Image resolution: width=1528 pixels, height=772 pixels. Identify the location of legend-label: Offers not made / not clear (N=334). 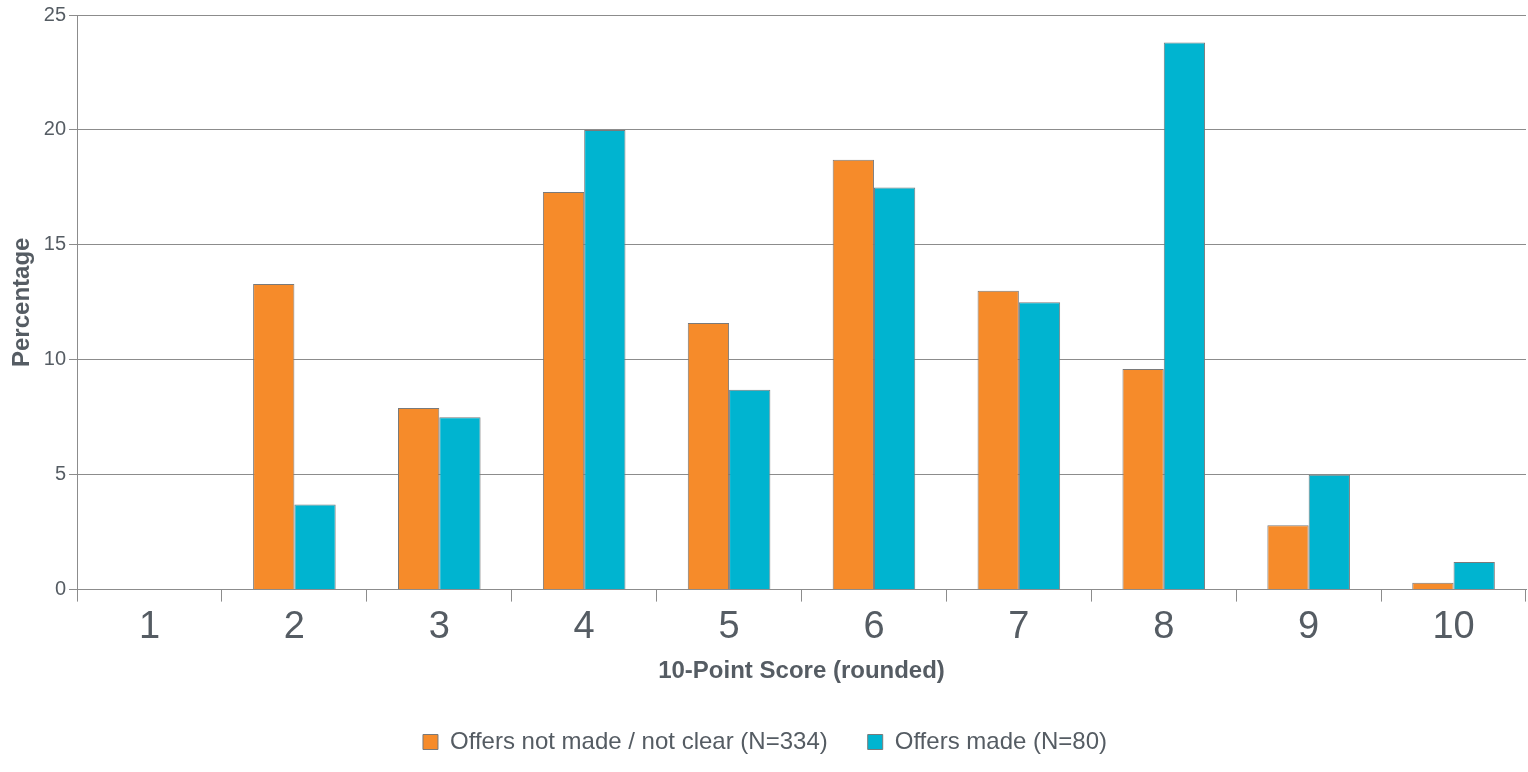
(638, 740).